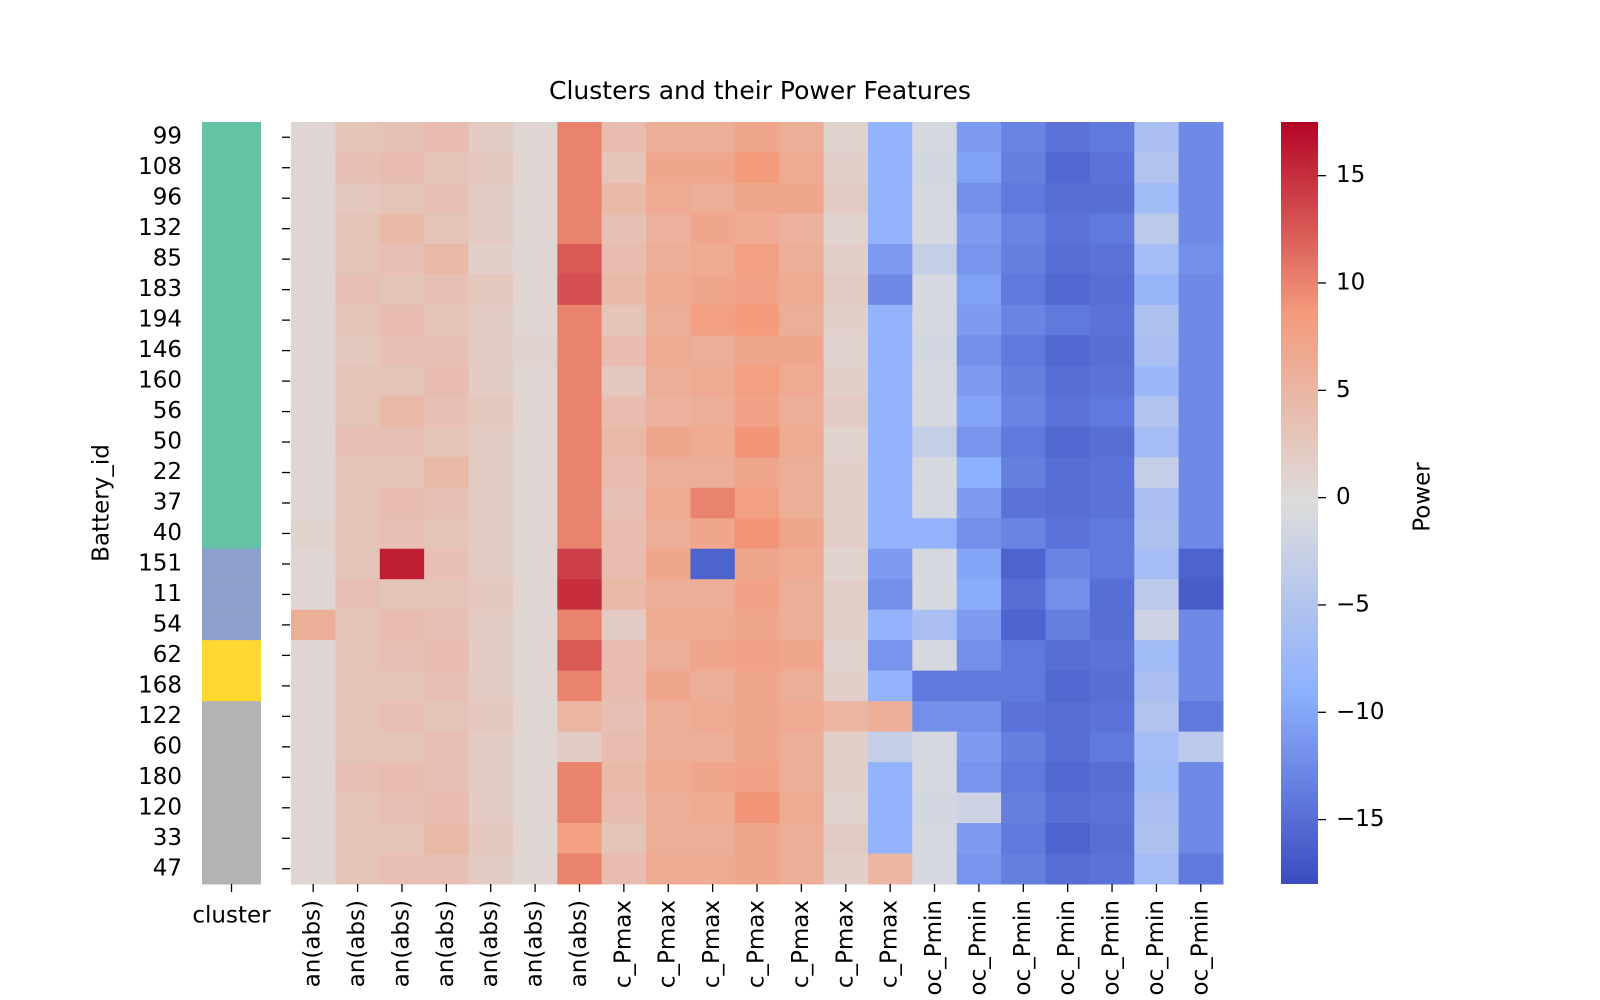 The width and height of the screenshot is (1600, 1000). What do you see at coordinates (167, 838) in the screenshot?
I see `y-tick-label: 33` at bounding box center [167, 838].